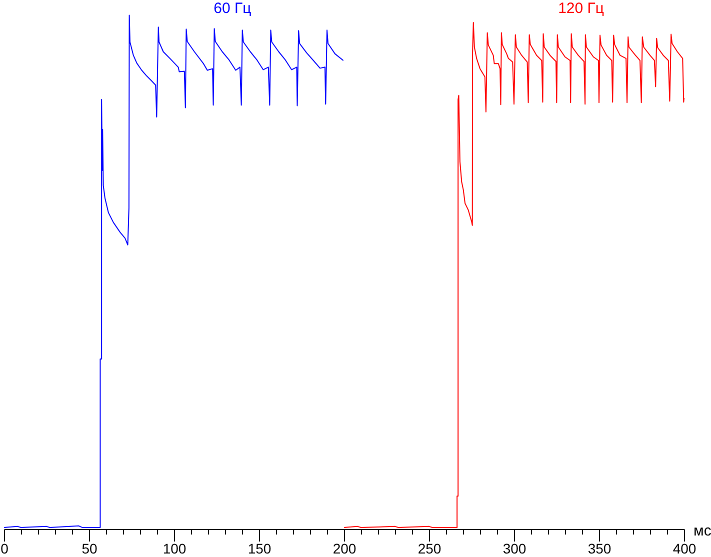  Describe the element at coordinates (344, 548) in the screenshot. I see `x-tick-label: 200` at that location.